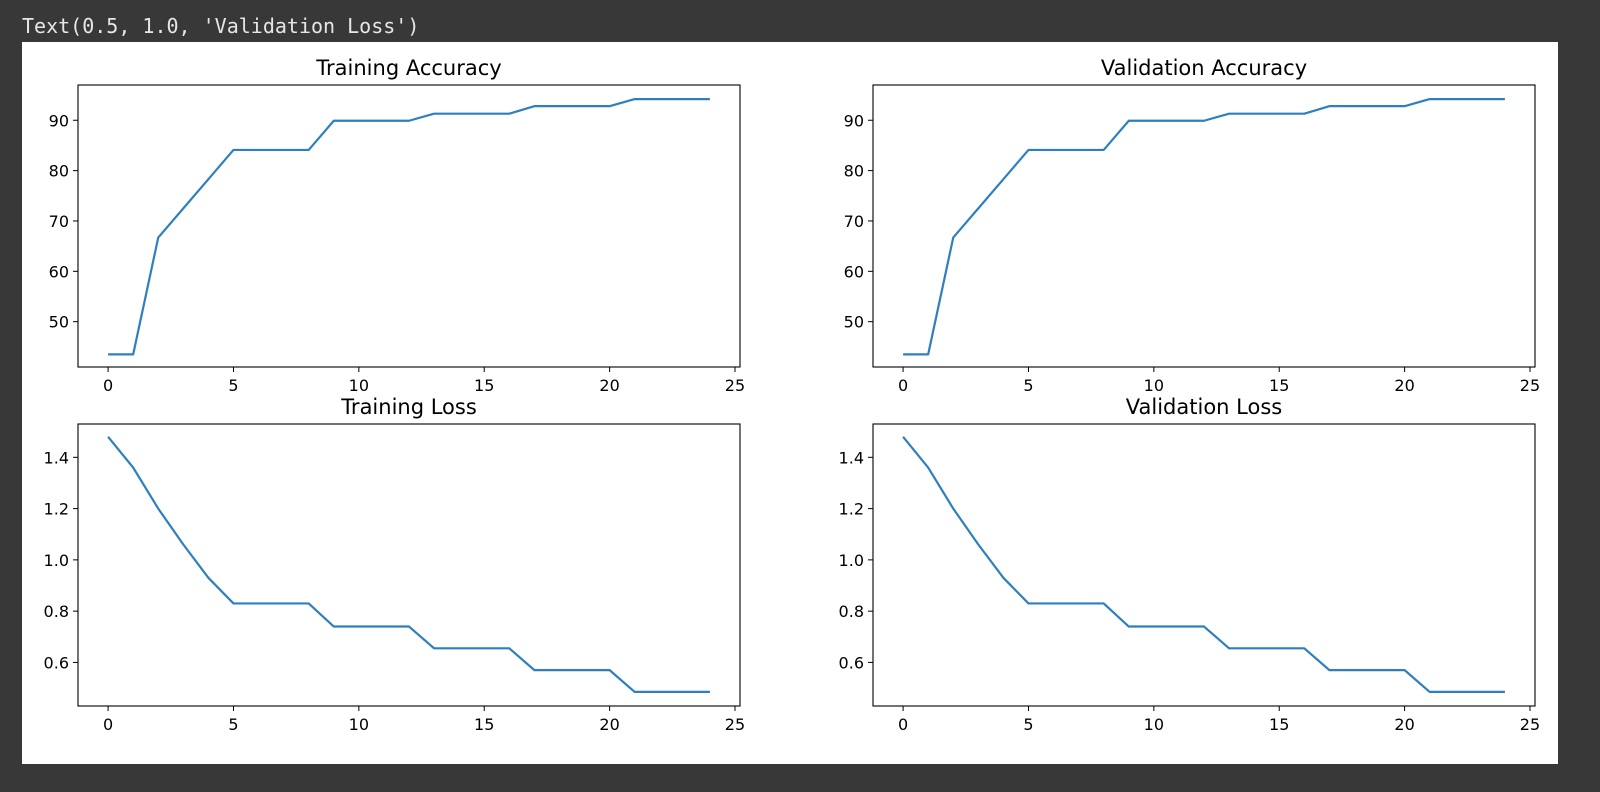 Image resolution: width=1600 pixels, height=792 pixels. I want to click on chart-title: Validation Loss, so click(1204, 407).